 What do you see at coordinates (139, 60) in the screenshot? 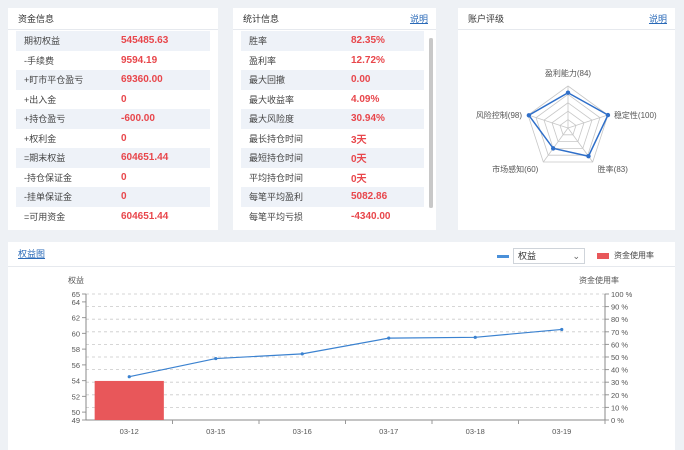
I see `capital-value: 9594.19` at bounding box center [139, 60].